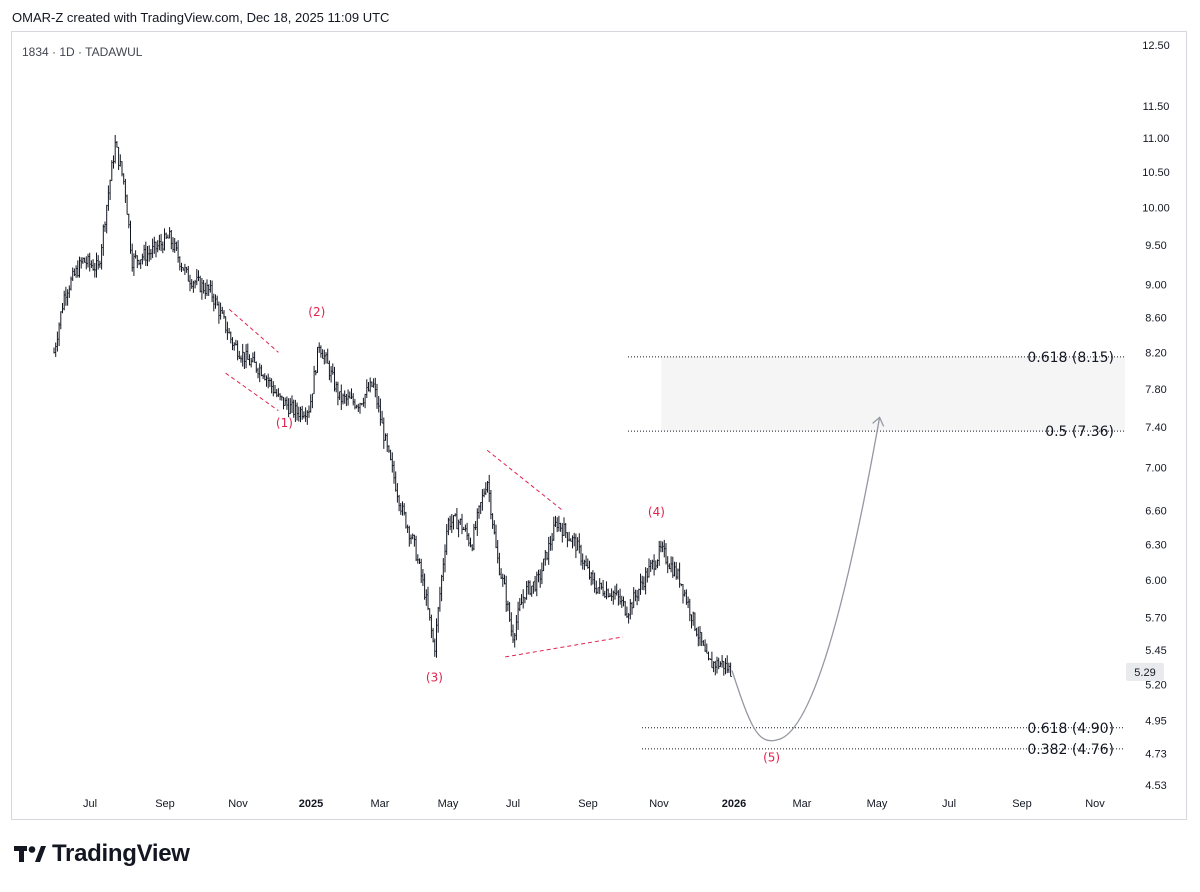 The width and height of the screenshot is (1200, 892). I want to click on price-tick-label: 7.40, so click(1155, 428).